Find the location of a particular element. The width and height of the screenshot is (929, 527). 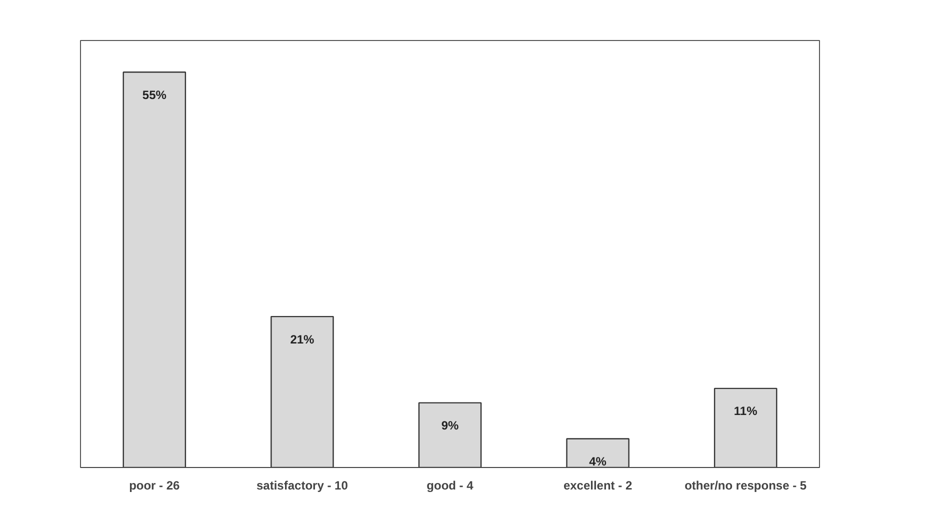

x-tick-label: other/no response - 5 is located at coordinates (745, 485).